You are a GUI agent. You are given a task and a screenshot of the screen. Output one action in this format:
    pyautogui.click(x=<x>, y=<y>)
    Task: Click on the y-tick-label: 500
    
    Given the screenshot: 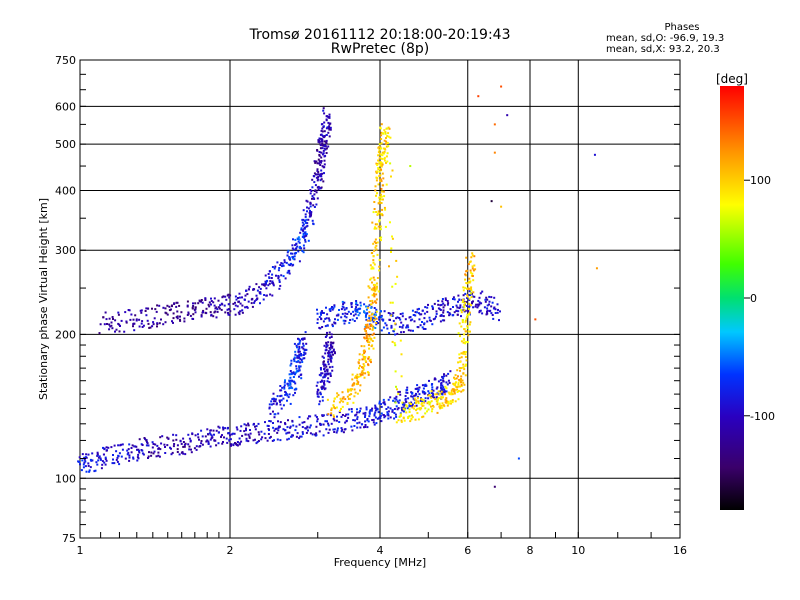 What is the action you would take?
    pyautogui.click(x=65, y=144)
    